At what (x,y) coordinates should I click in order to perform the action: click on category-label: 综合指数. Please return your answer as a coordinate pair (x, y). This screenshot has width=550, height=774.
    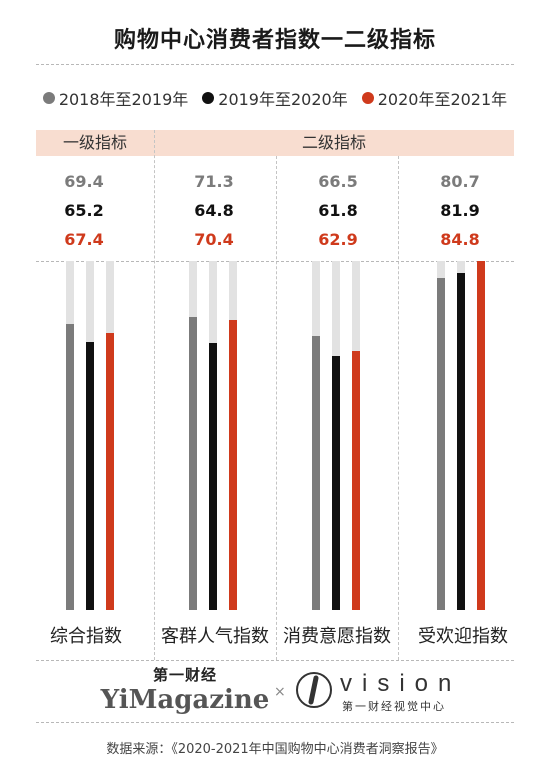
    Looking at the image, I should click on (86, 636).